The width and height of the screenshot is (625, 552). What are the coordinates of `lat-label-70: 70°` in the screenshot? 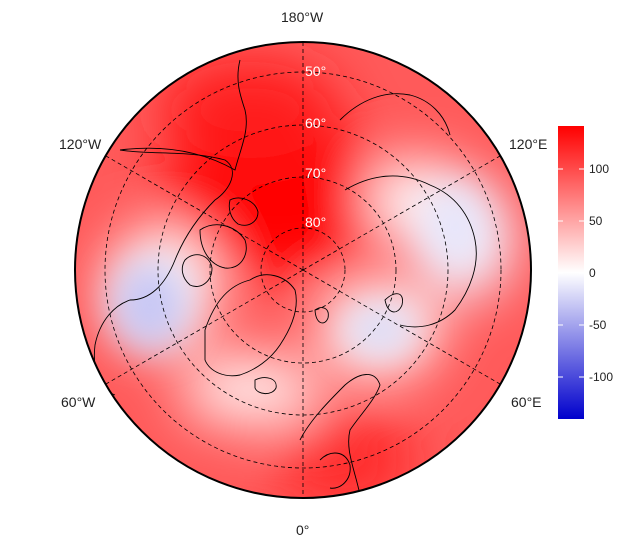 It's located at (315, 173).